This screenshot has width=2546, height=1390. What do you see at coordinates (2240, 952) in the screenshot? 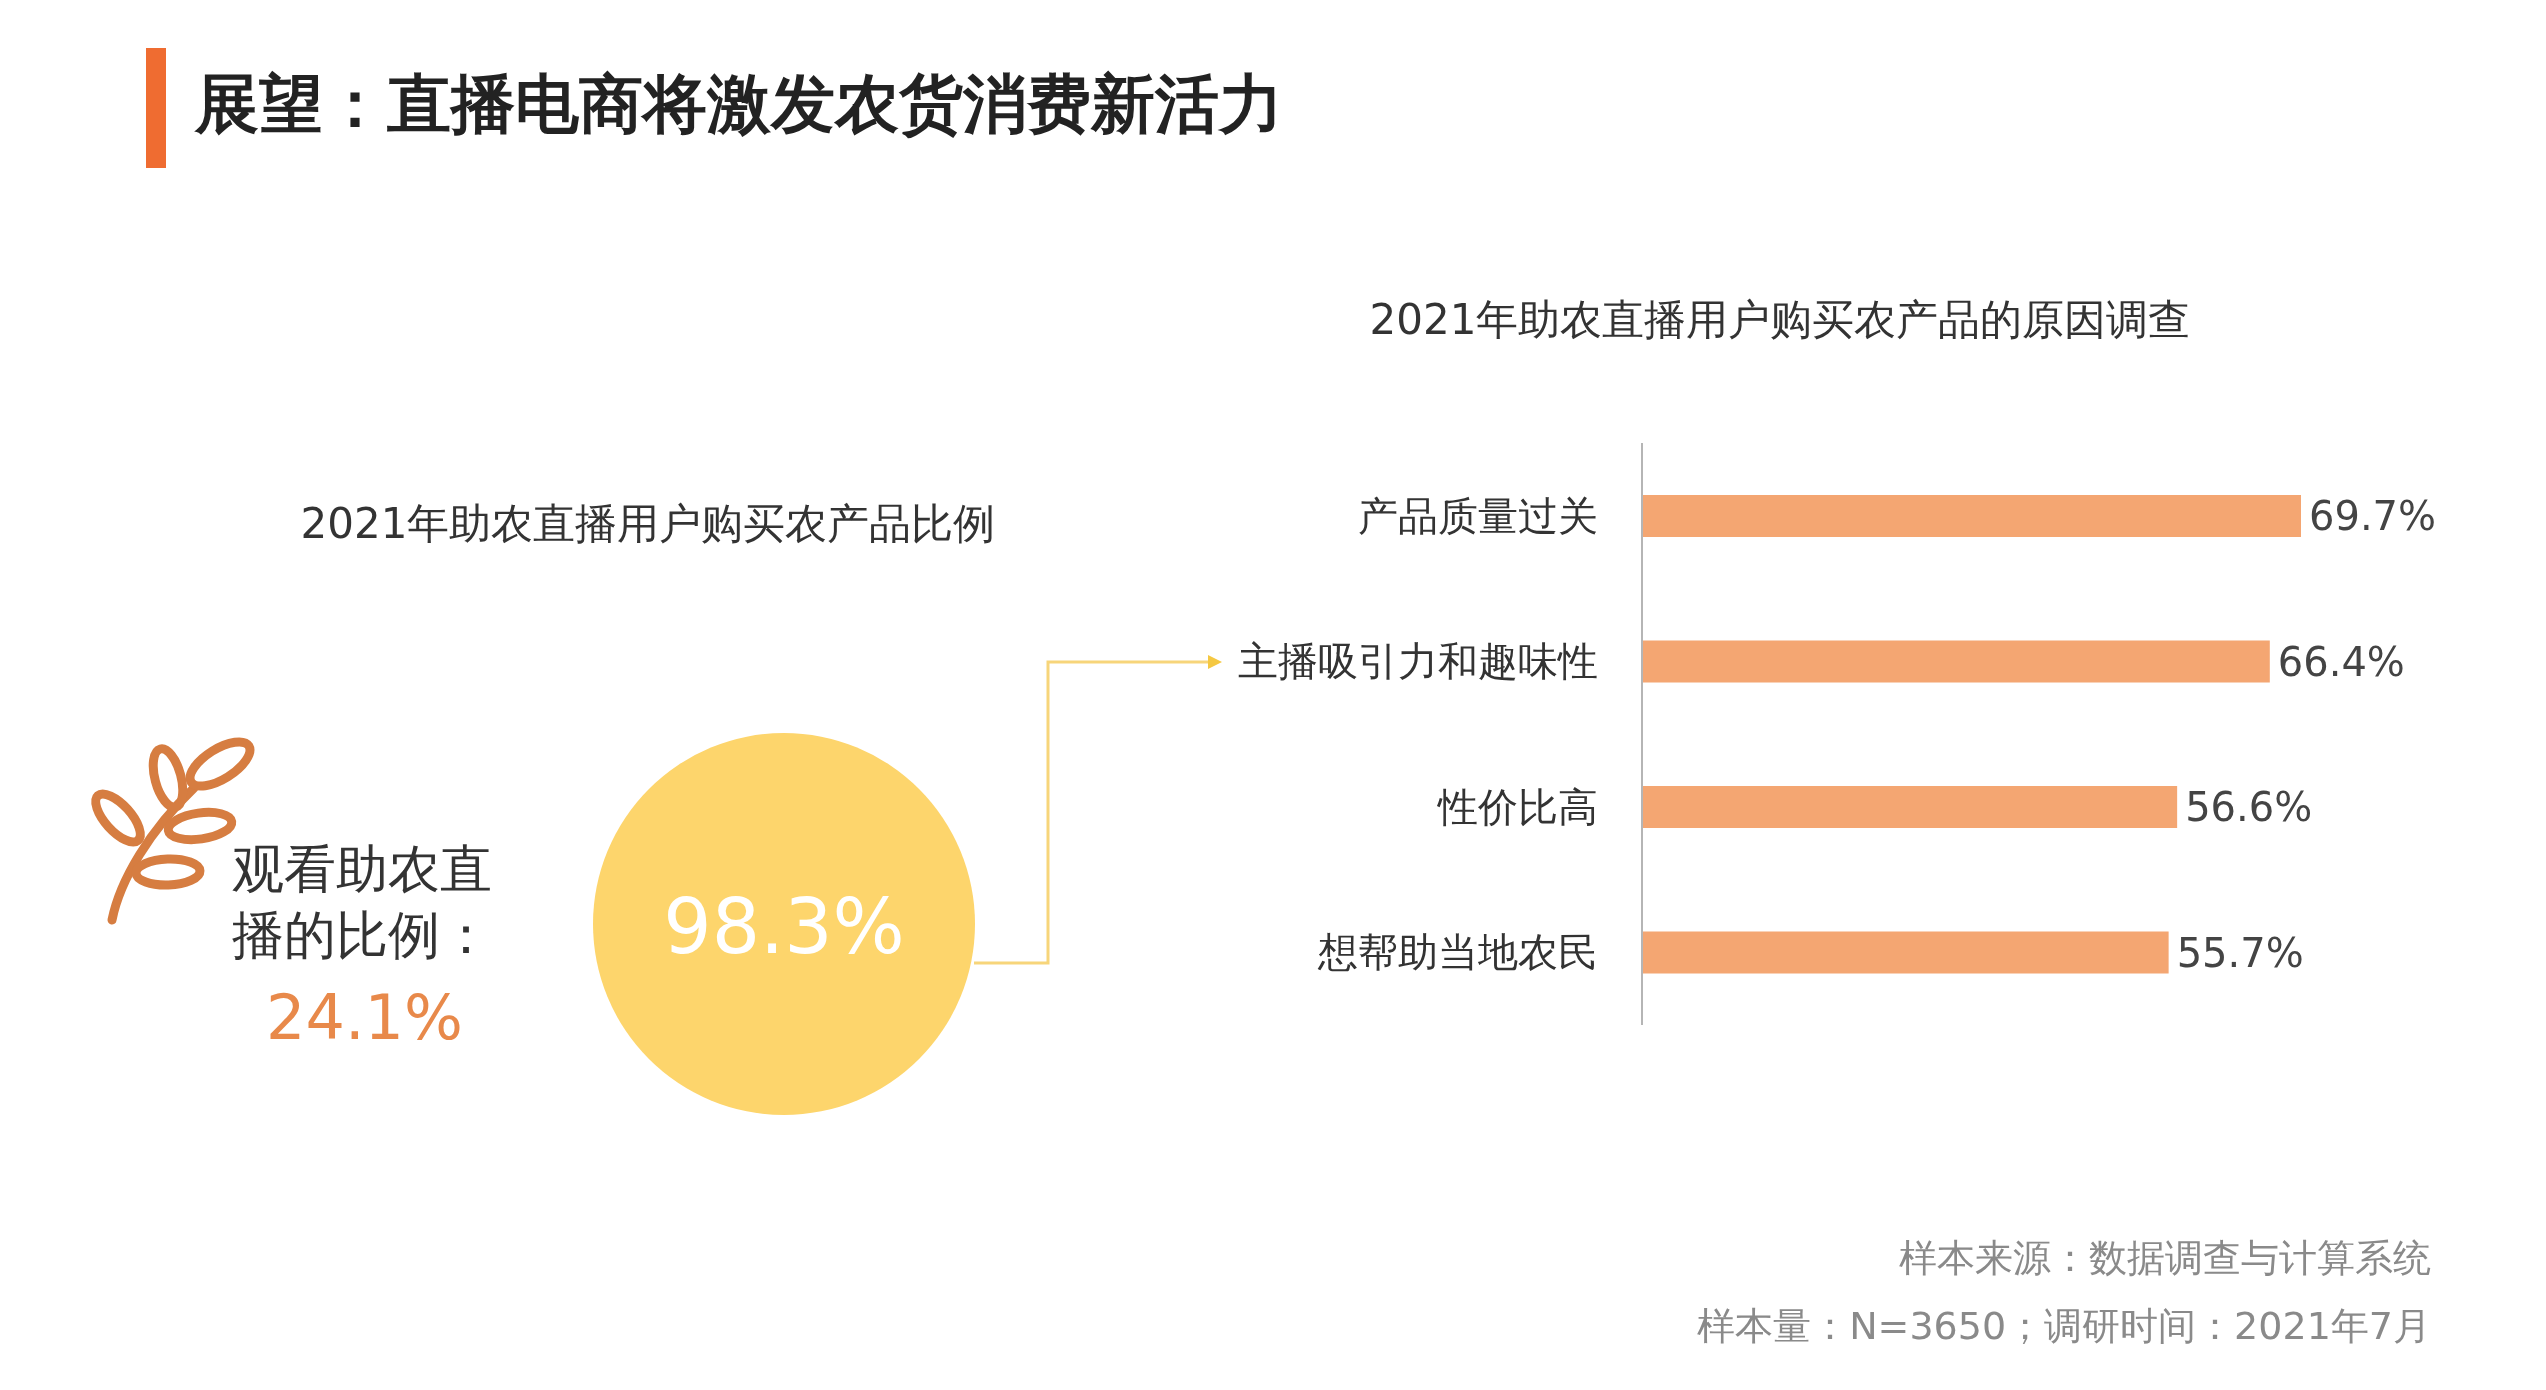
I see `data-label: 55.7%` at bounding box center [2240, 952].